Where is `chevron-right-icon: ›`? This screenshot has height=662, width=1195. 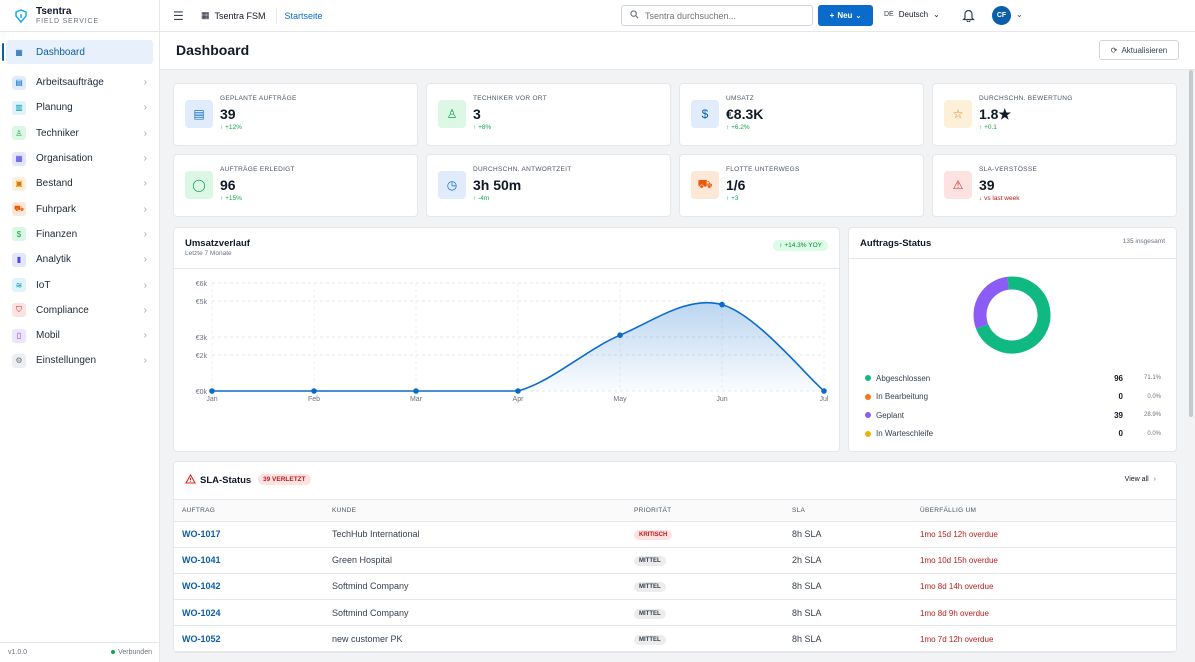 chevron-right-icon: › is located at coordinates (145, 336).